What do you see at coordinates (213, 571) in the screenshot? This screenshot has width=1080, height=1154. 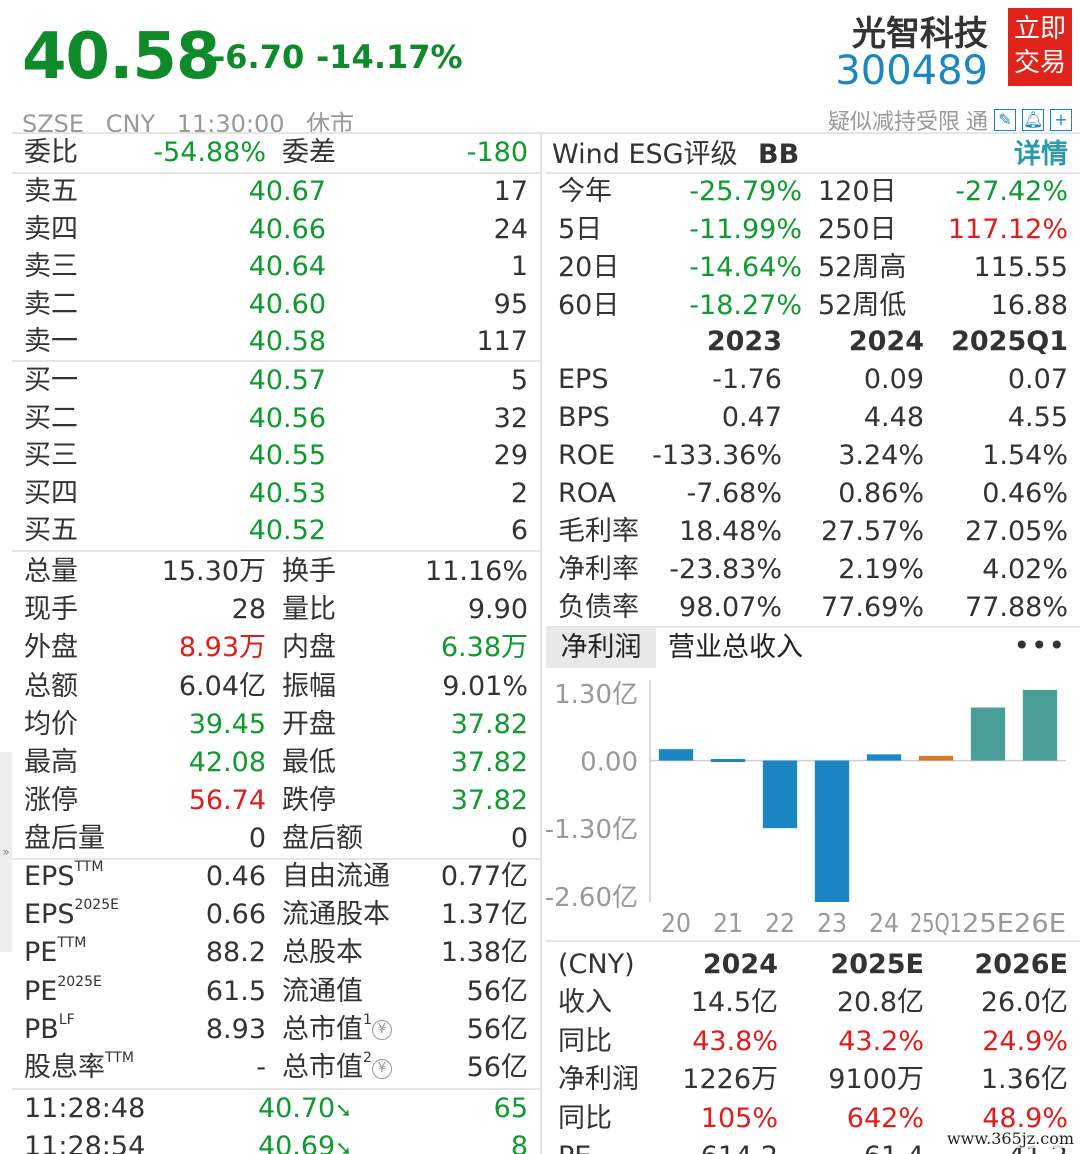 I see `stat-value: 15.30万` at bounding box center [213, 571].